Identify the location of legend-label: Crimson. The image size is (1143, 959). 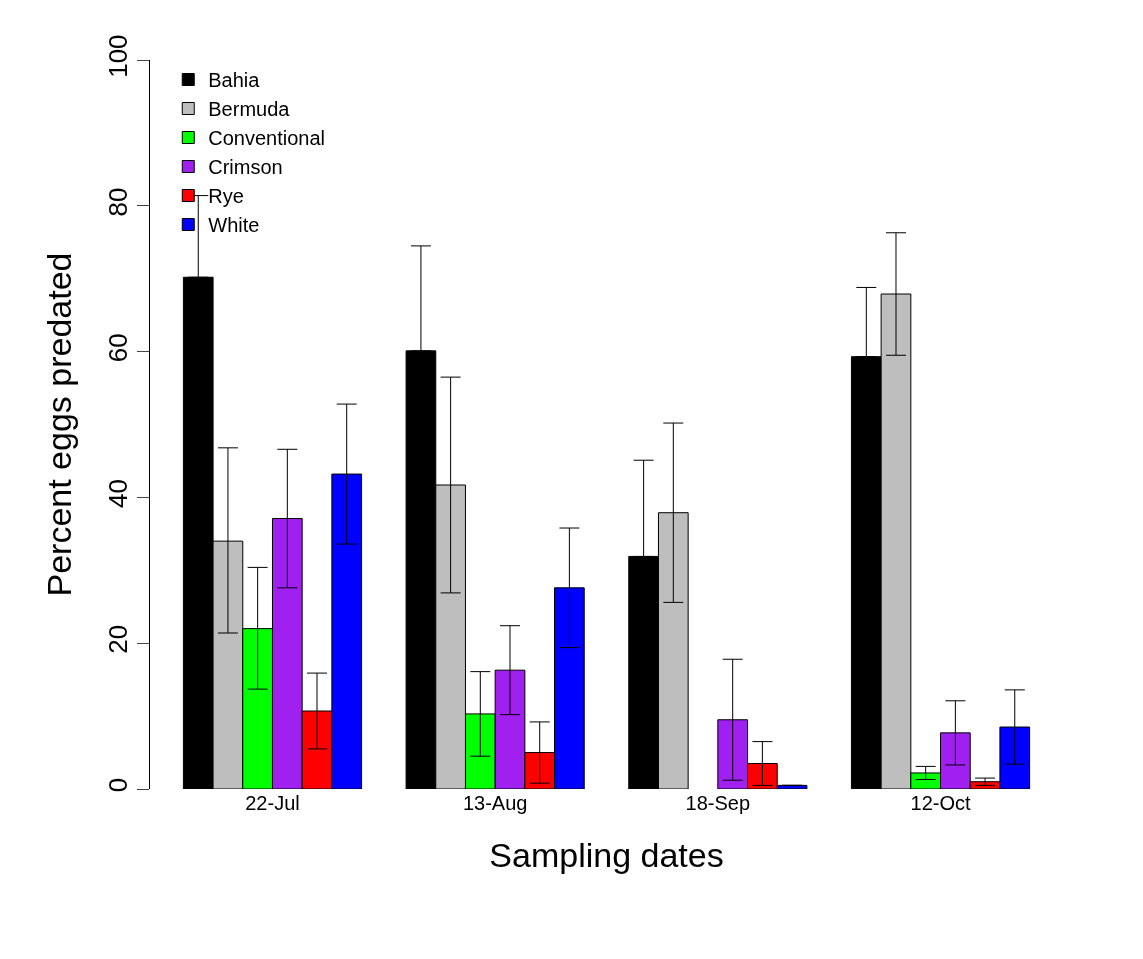
(245, 167).